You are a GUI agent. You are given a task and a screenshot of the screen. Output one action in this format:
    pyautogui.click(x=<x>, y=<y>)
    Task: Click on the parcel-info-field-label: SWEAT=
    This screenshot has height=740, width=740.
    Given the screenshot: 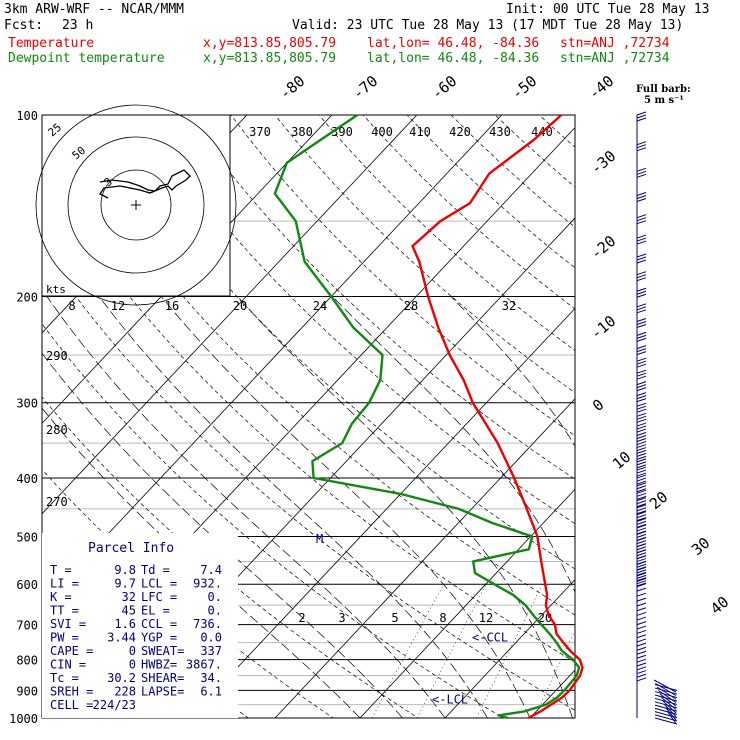 What is the action you would take?
    pyautogui.click(x=162, y=651)
    